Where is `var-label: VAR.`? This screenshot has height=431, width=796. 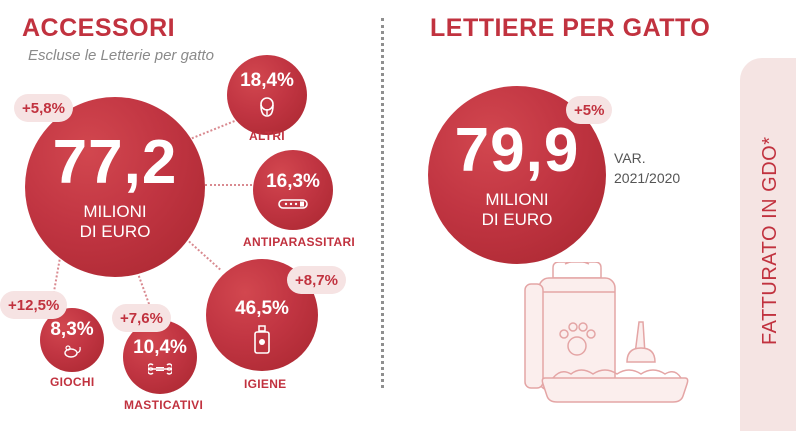
var-label: VAR. is located at coordinates (630, 158).